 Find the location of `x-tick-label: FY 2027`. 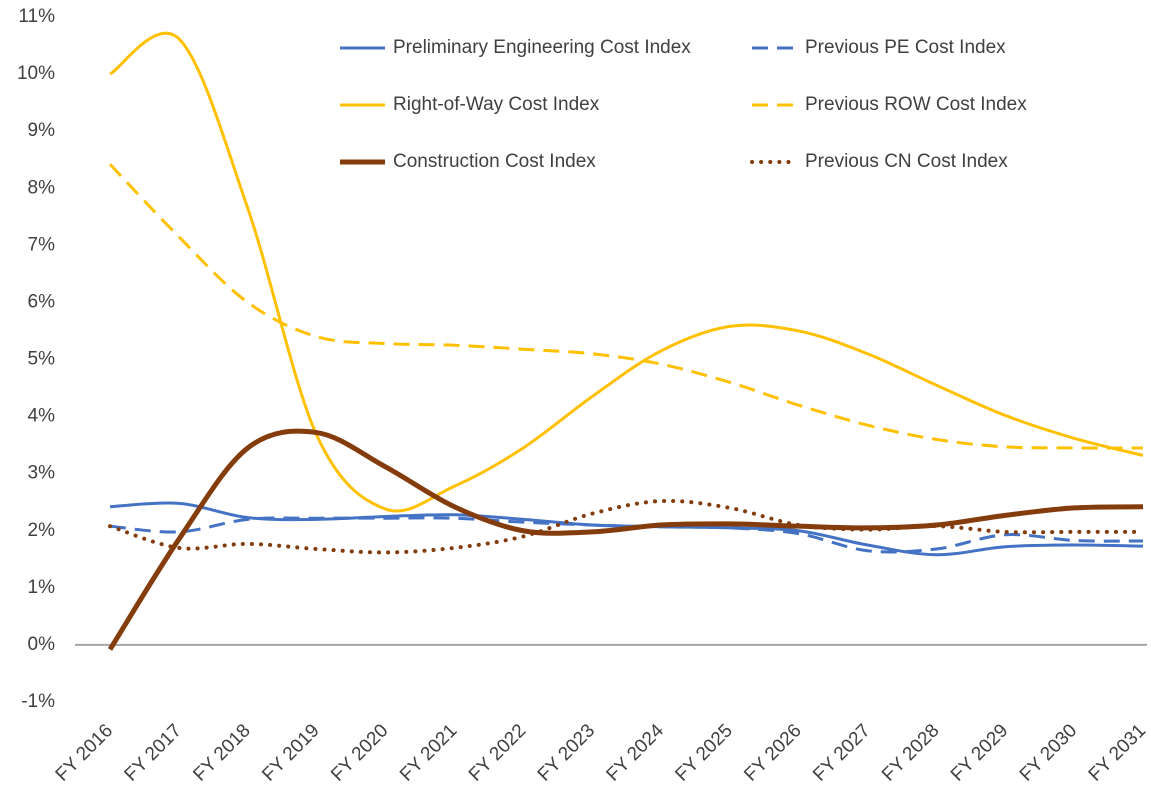

x-tick-label: FY 2027 is located at coordinates (841, 752).